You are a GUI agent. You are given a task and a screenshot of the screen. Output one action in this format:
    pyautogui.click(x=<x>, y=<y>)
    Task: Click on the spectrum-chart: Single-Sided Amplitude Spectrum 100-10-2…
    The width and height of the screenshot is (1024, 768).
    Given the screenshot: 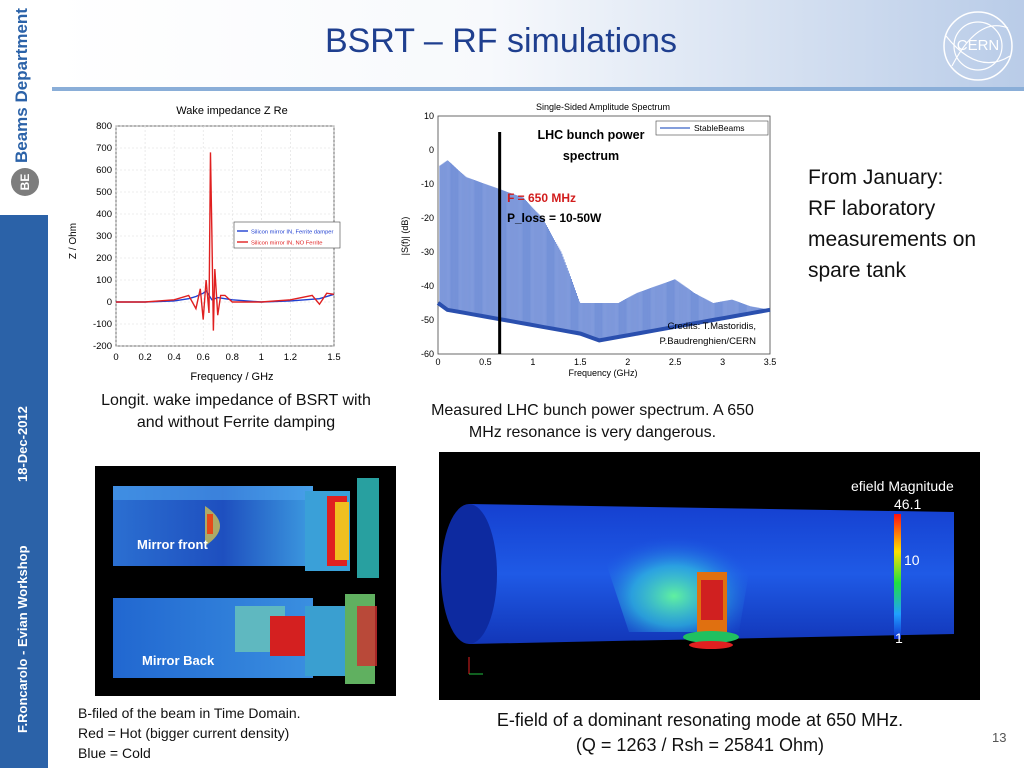 What is the action you would take?
    pyautogui.click(x=588, y=241)
    